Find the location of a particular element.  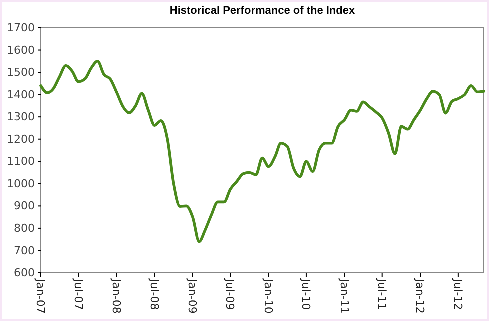

y-tick-label: 700 is located at coordinates (24, 251).